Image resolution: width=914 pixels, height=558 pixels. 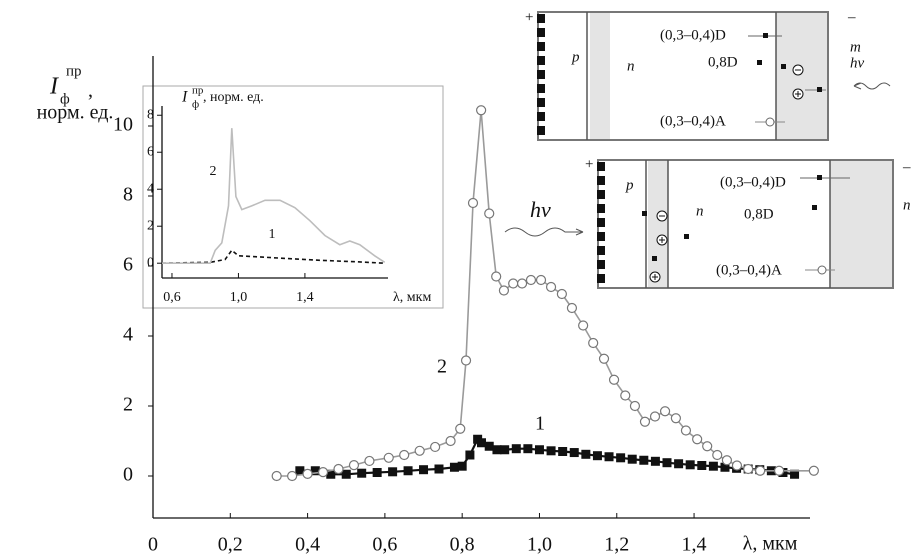 I want to click on contact-region, so click(x=861, y=224).